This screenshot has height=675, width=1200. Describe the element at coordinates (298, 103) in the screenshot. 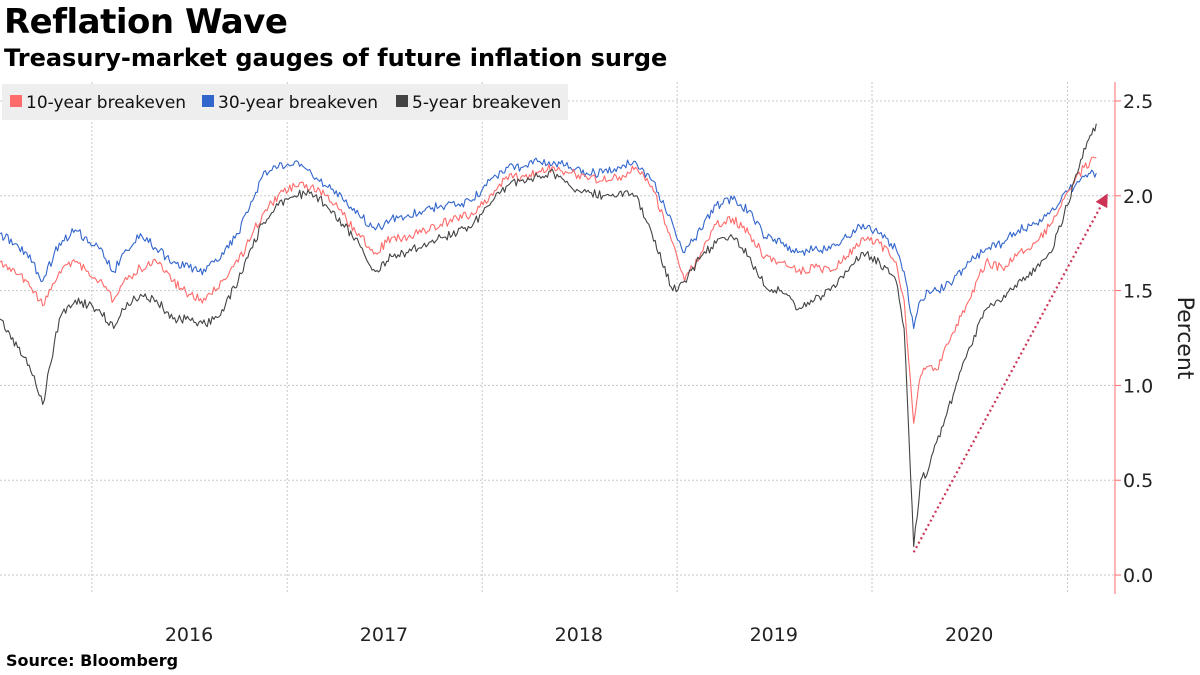

I see `legend-label-30-year: 30-year breakeven` at that location.